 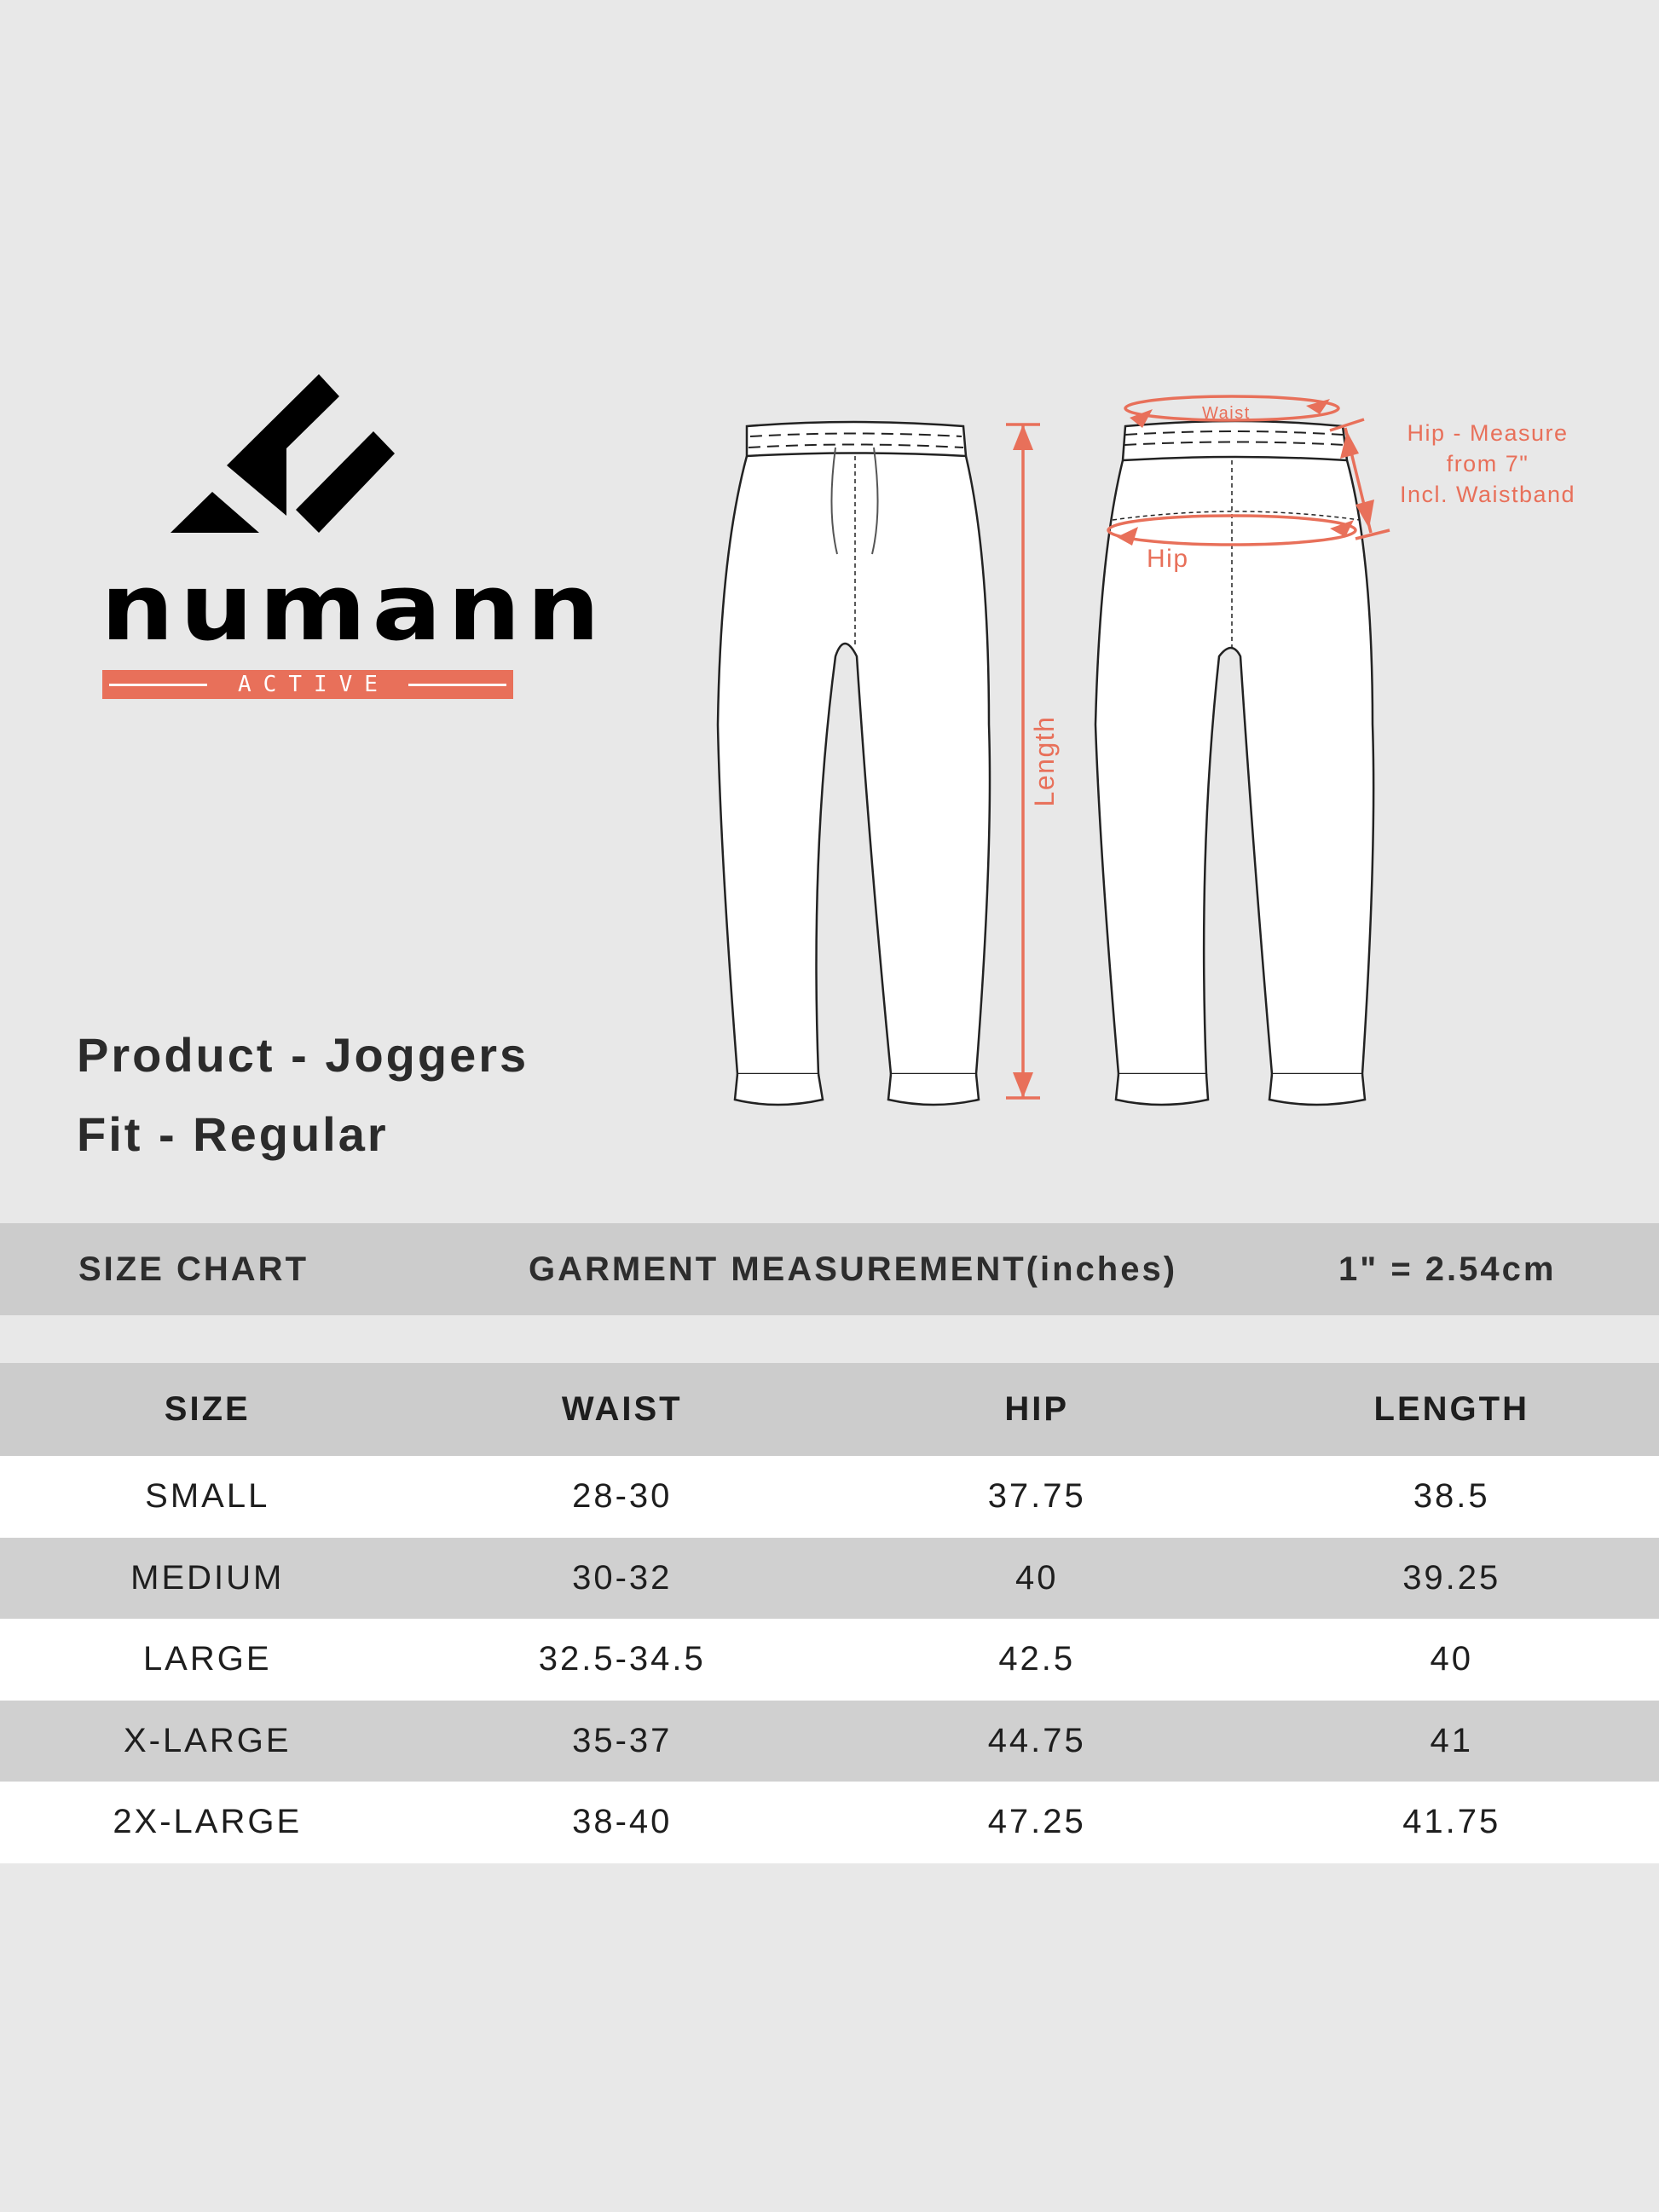 What do you see at coordinates (233, 1134) in the screenshot?
I see `product-fit: Fit - Regular` at bounding box center [233, 1134].